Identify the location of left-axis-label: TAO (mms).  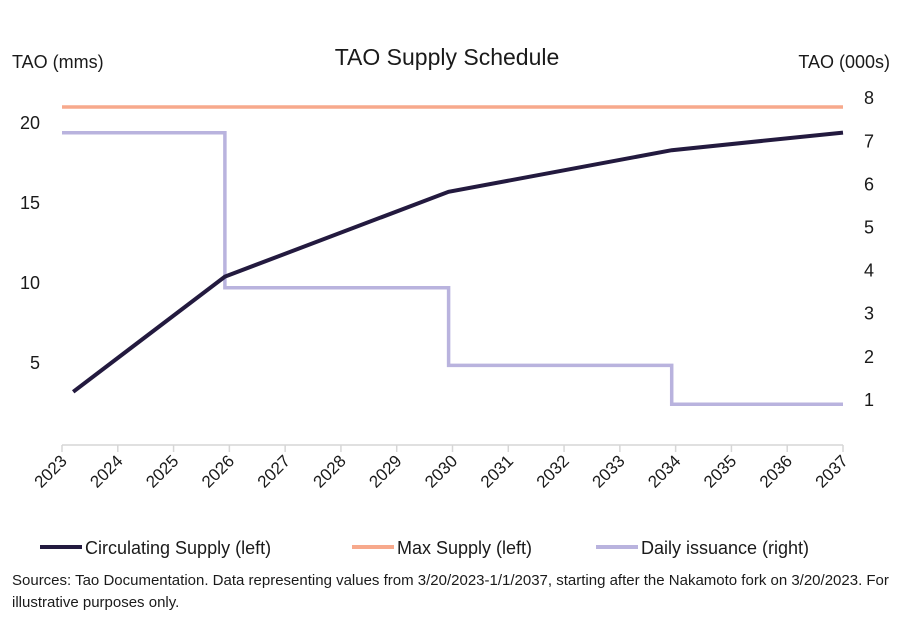
(58, 62).